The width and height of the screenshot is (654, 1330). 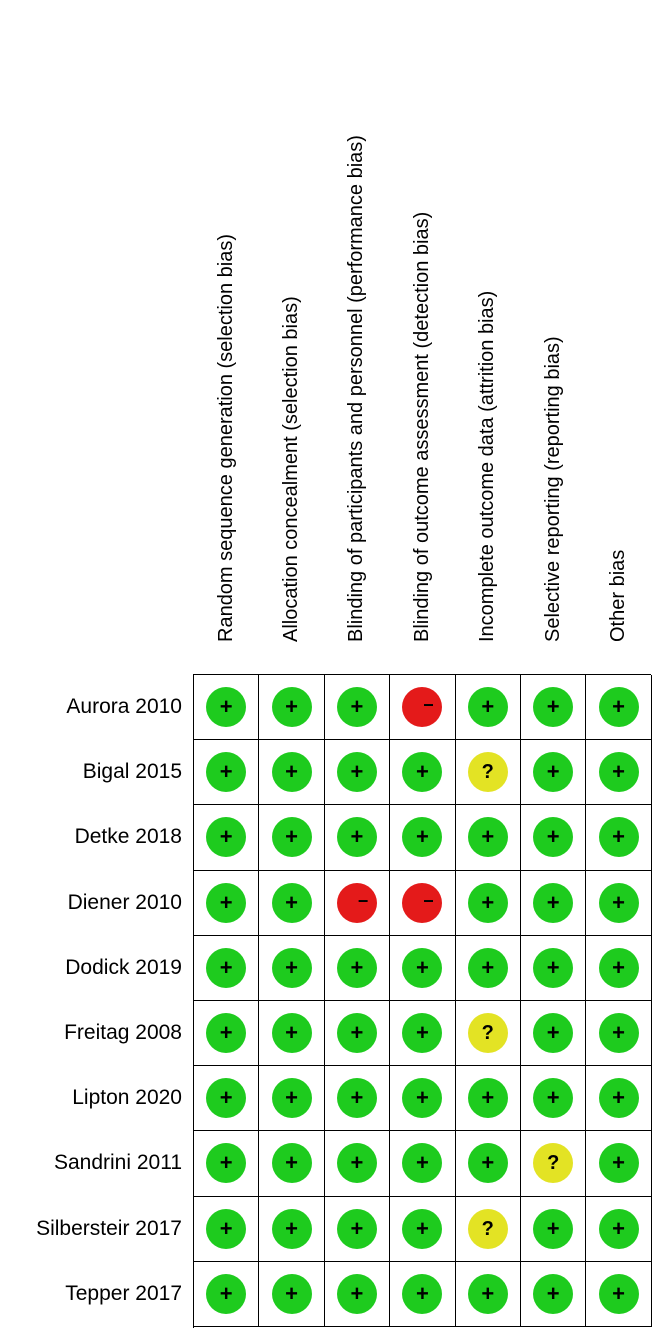 What do you see at coordinates (617, 336) in the screenshot?
I see `domain-header: Other bias` at bounding box center [617, 336].